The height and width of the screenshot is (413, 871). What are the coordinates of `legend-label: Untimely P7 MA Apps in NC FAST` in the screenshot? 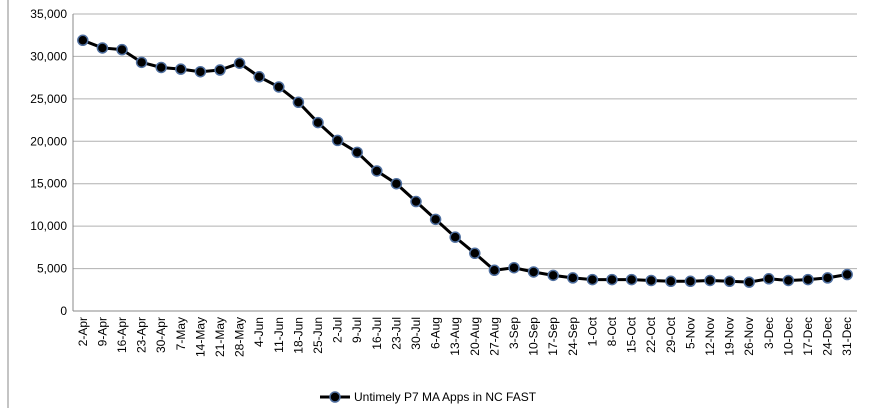 It's located at (445, 397).